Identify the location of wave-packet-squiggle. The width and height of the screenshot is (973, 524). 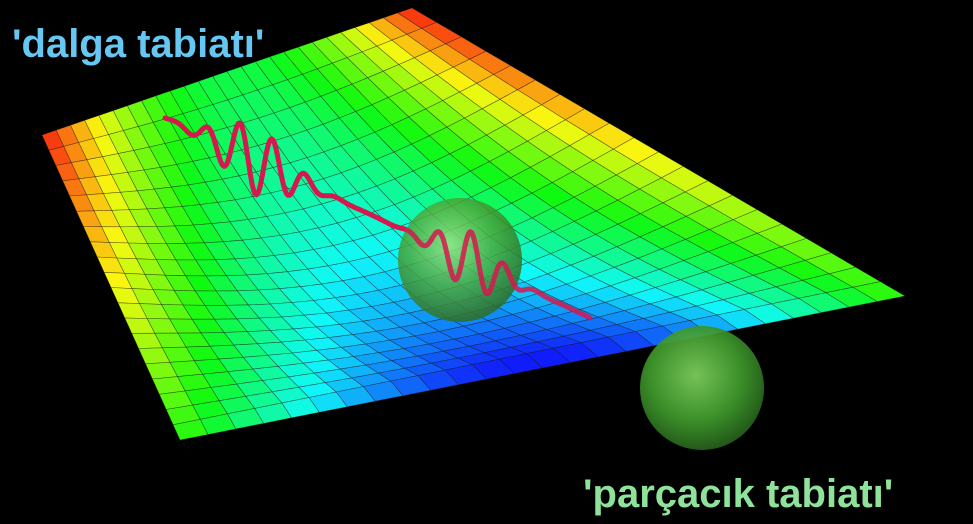
(284, 173).